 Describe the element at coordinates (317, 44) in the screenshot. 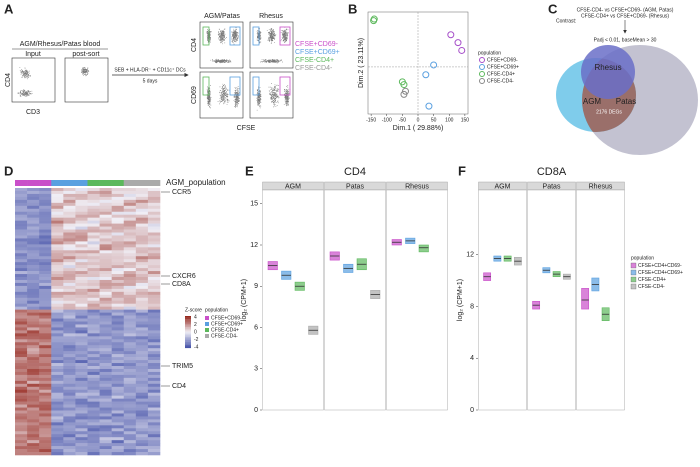

I see `legend-label: CFSE+CD69-` at that location.